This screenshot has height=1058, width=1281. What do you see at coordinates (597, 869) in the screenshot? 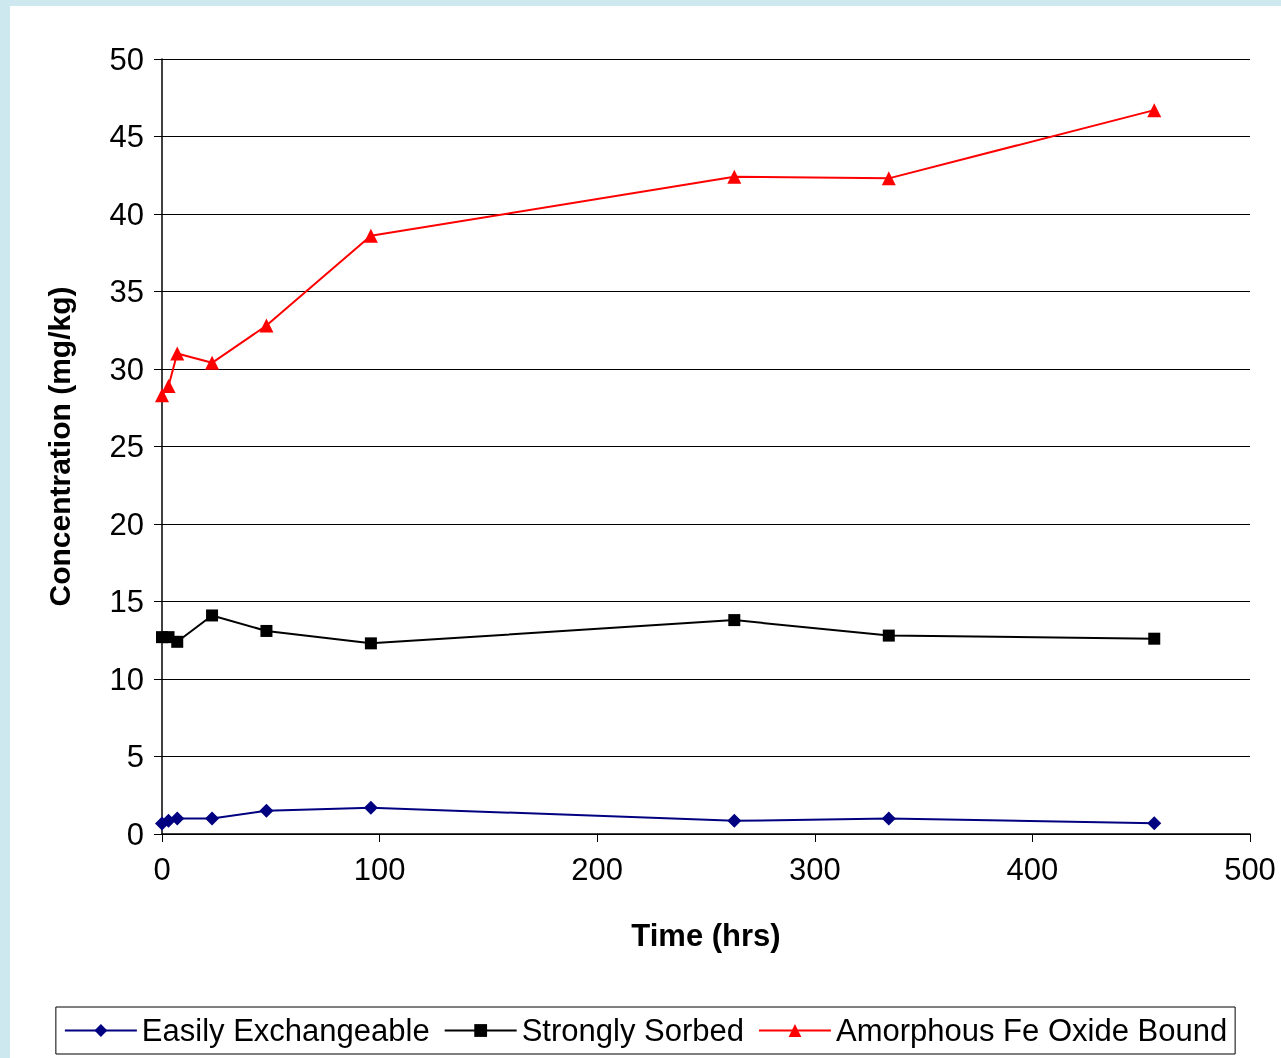
I see `x-tick-label: 200` at bounding box center [597, 869].